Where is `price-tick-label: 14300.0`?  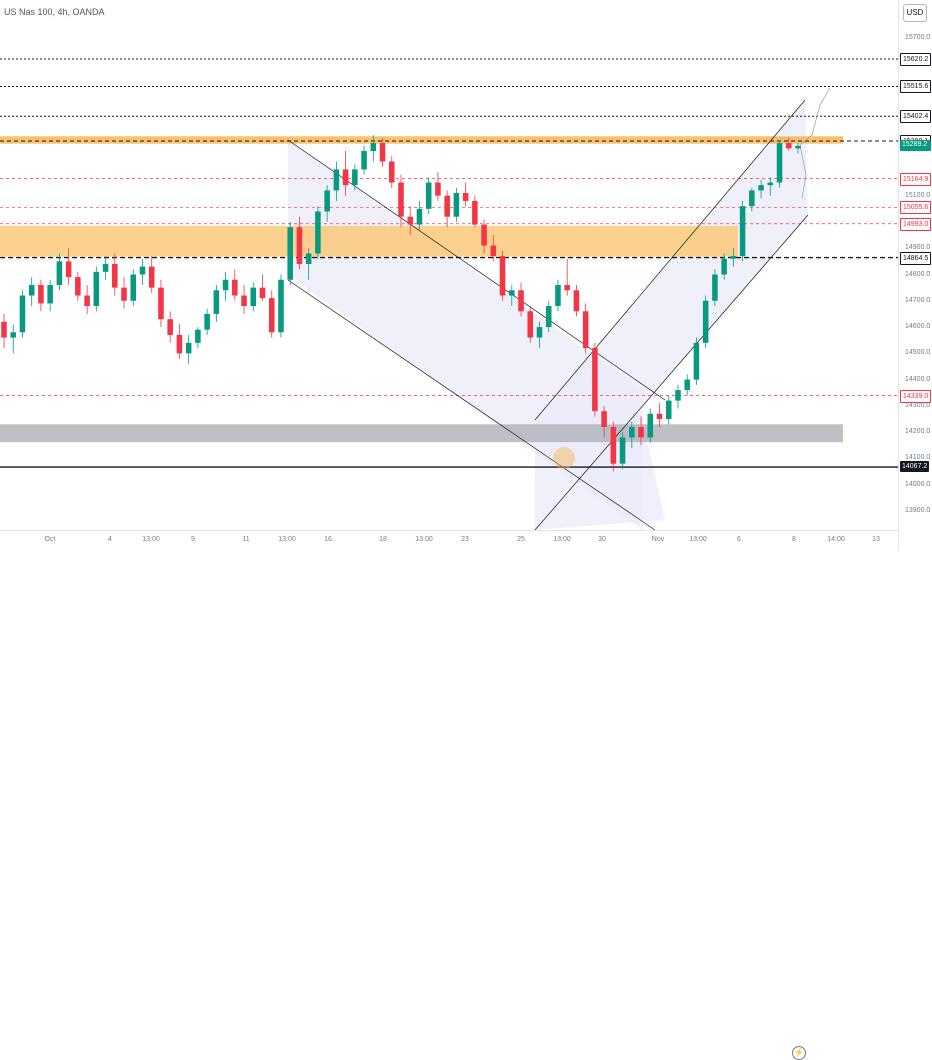
price-tick-label: 14300.0 is located at coordinates (918, 405).